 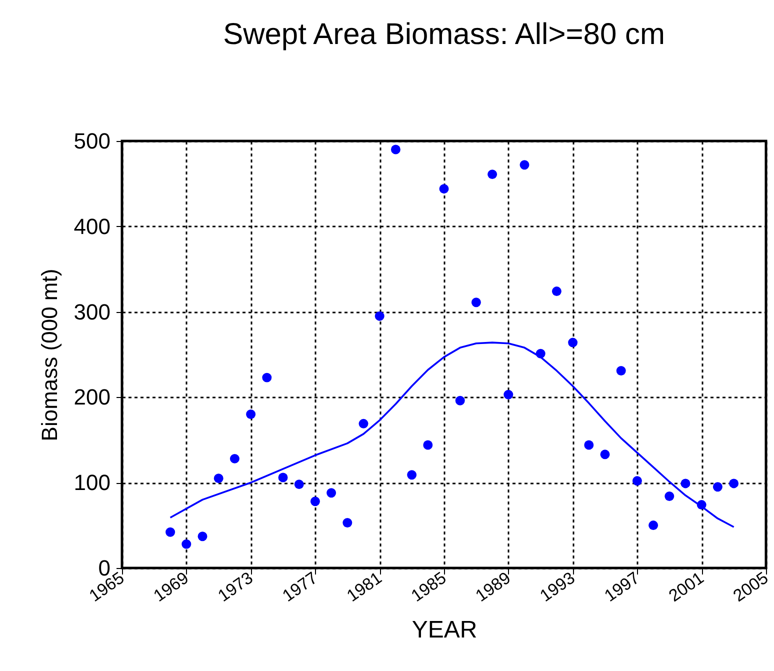 I want to click on y-axis-title: Biomass (000 mt), so click(x=49, y=355).